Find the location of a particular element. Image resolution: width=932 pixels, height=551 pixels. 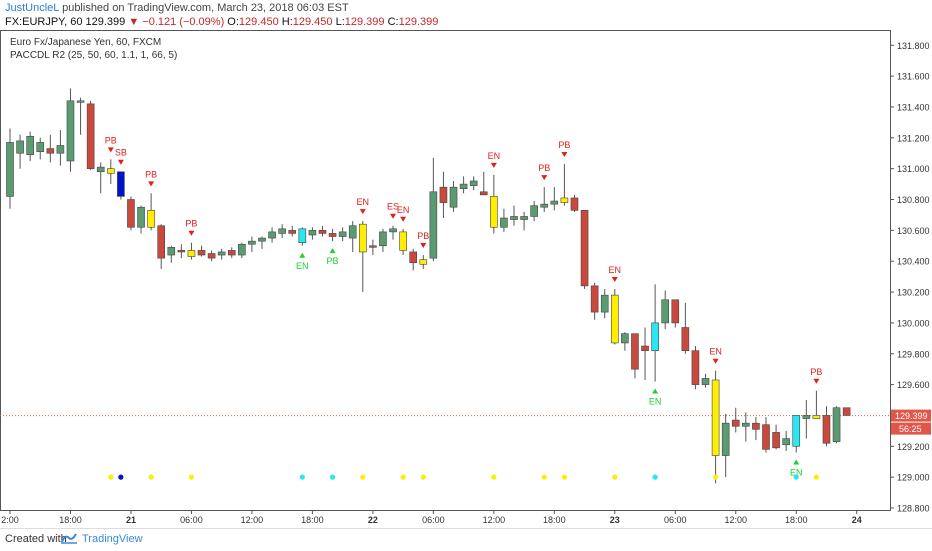

y-tick-label: 130.000 is located at coordinates (913, 323).